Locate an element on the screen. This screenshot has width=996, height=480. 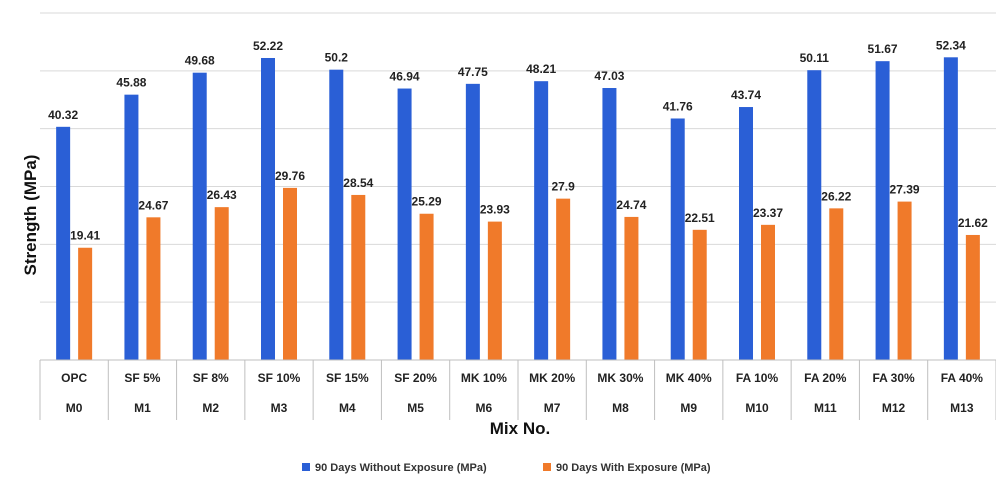
data-label-with-exposure: 23.93 is located at coordinates (495, 210).